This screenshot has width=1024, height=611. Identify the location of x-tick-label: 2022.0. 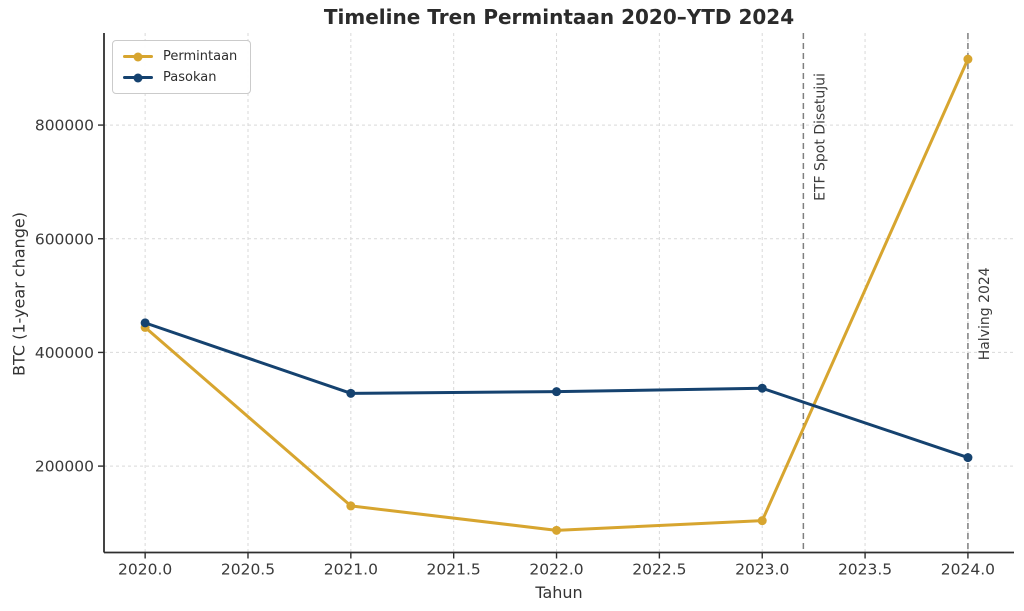
(556, 570).